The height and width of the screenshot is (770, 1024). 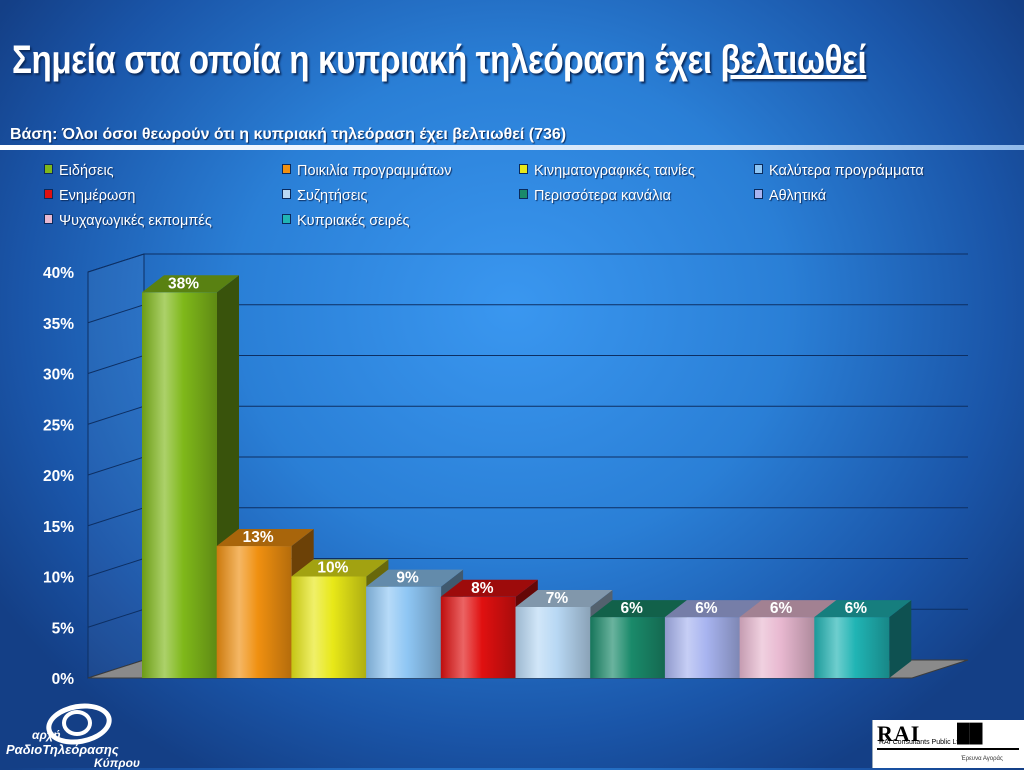 What do you see at coordinates (58, 375) in the screenshot?
I see `y-tick-label: 30%` at bounding box center [58, 375].